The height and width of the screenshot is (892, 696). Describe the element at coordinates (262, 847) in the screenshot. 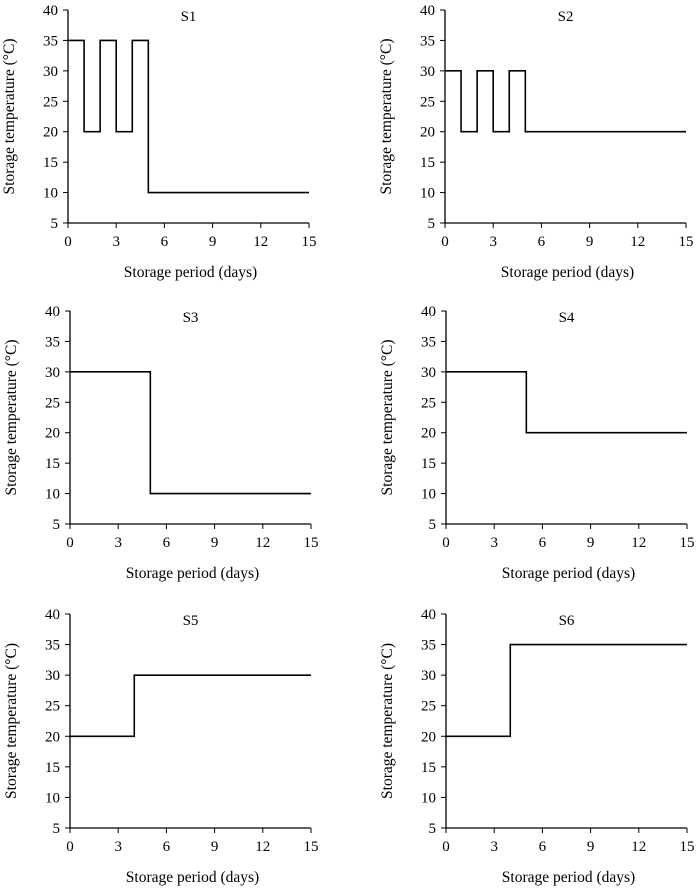

I see `chart-5-x-tick-label: 12` at that location.